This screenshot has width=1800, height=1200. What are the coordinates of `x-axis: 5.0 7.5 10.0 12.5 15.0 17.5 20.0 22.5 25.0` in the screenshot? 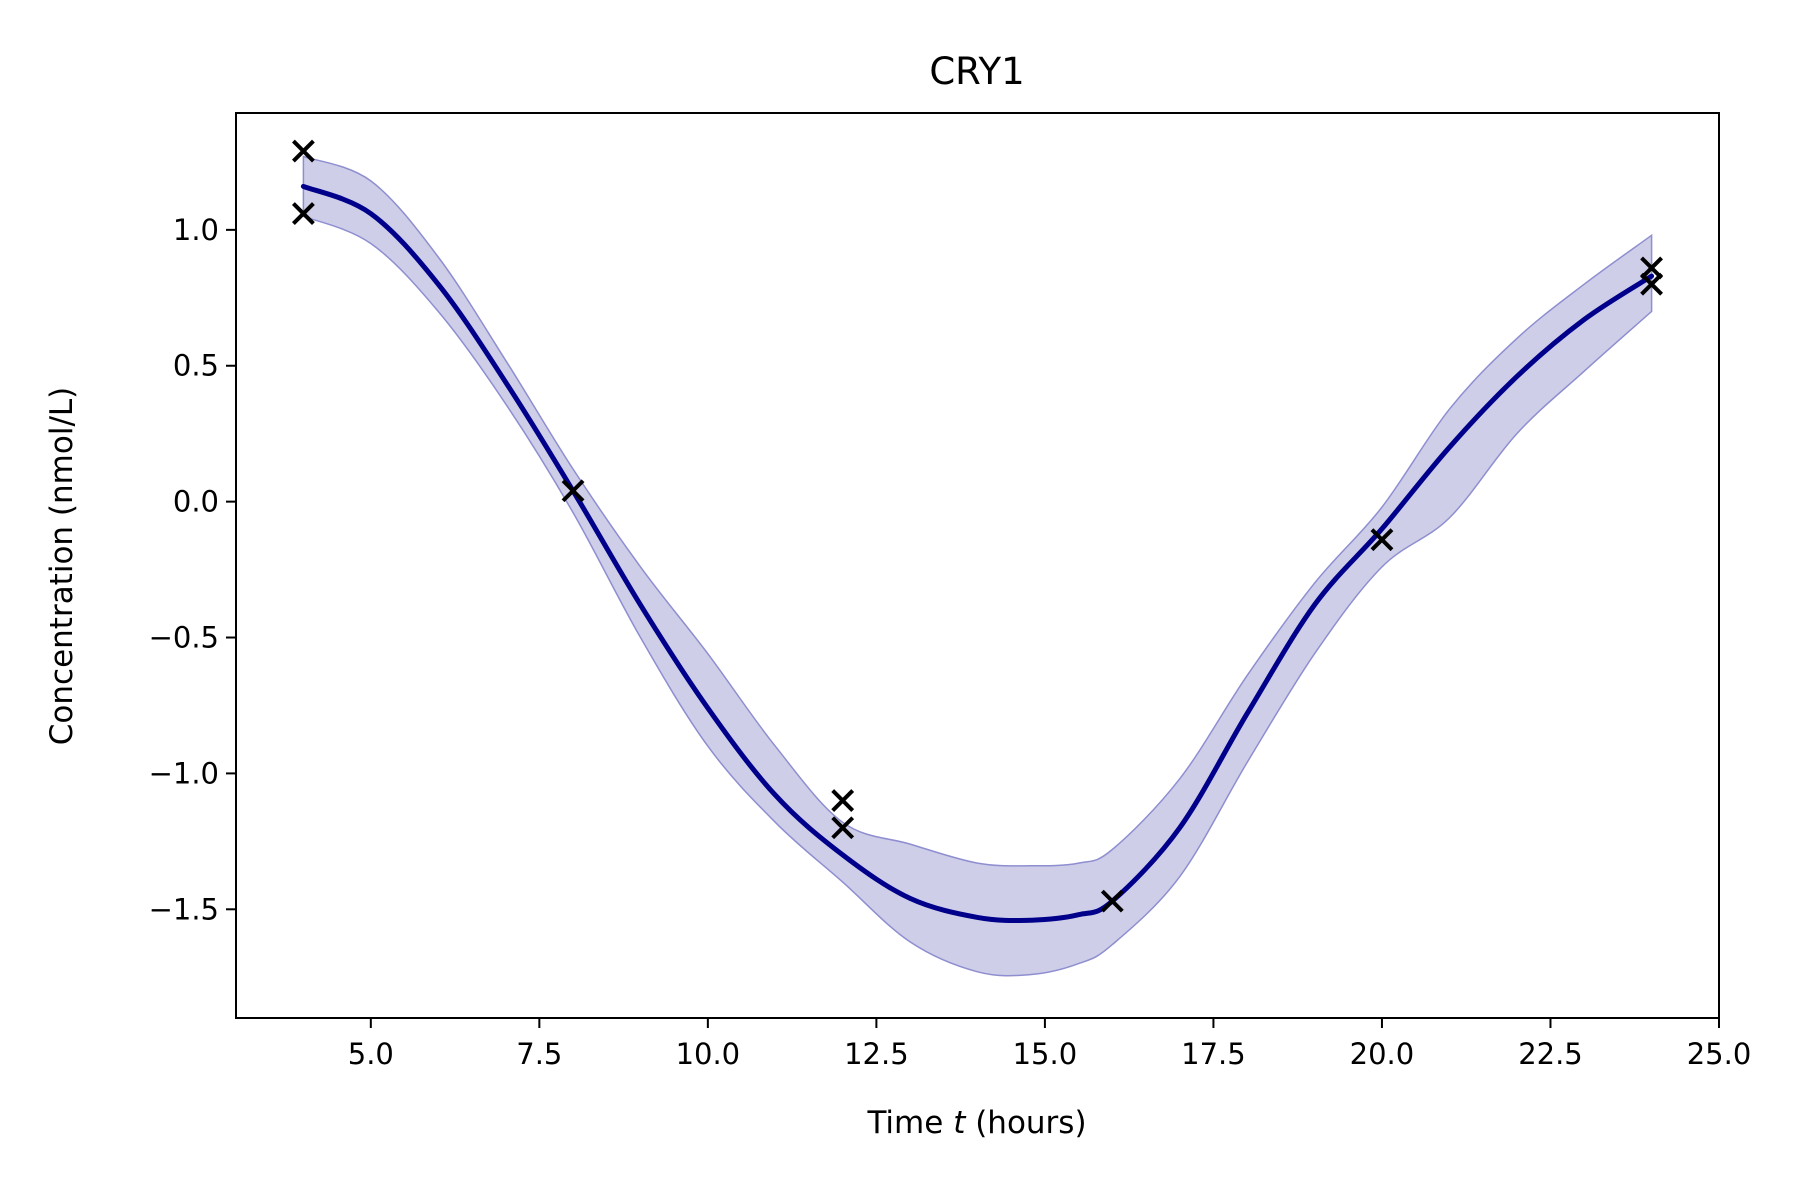 It's located at (1050, 1044).